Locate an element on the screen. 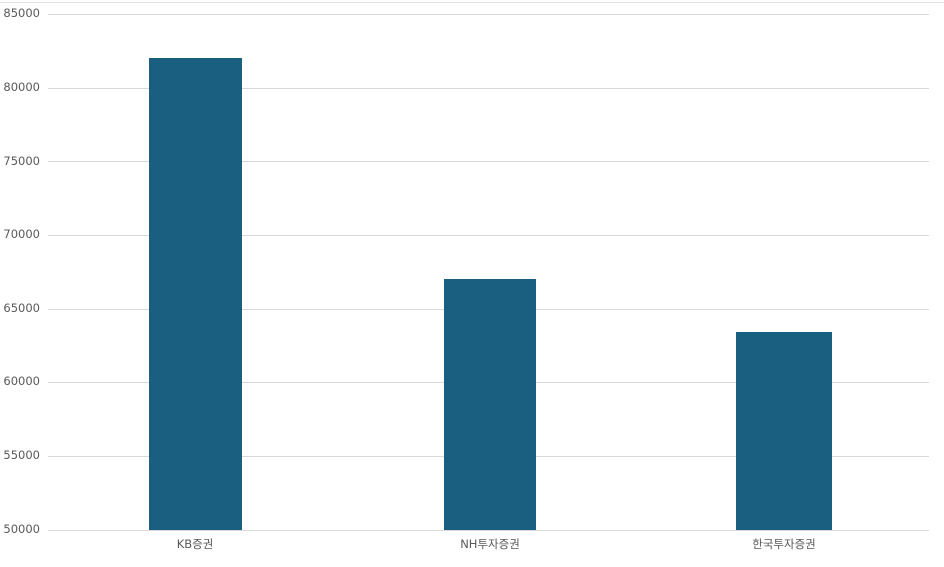  bar-kb is located at coordinates (195, 294).